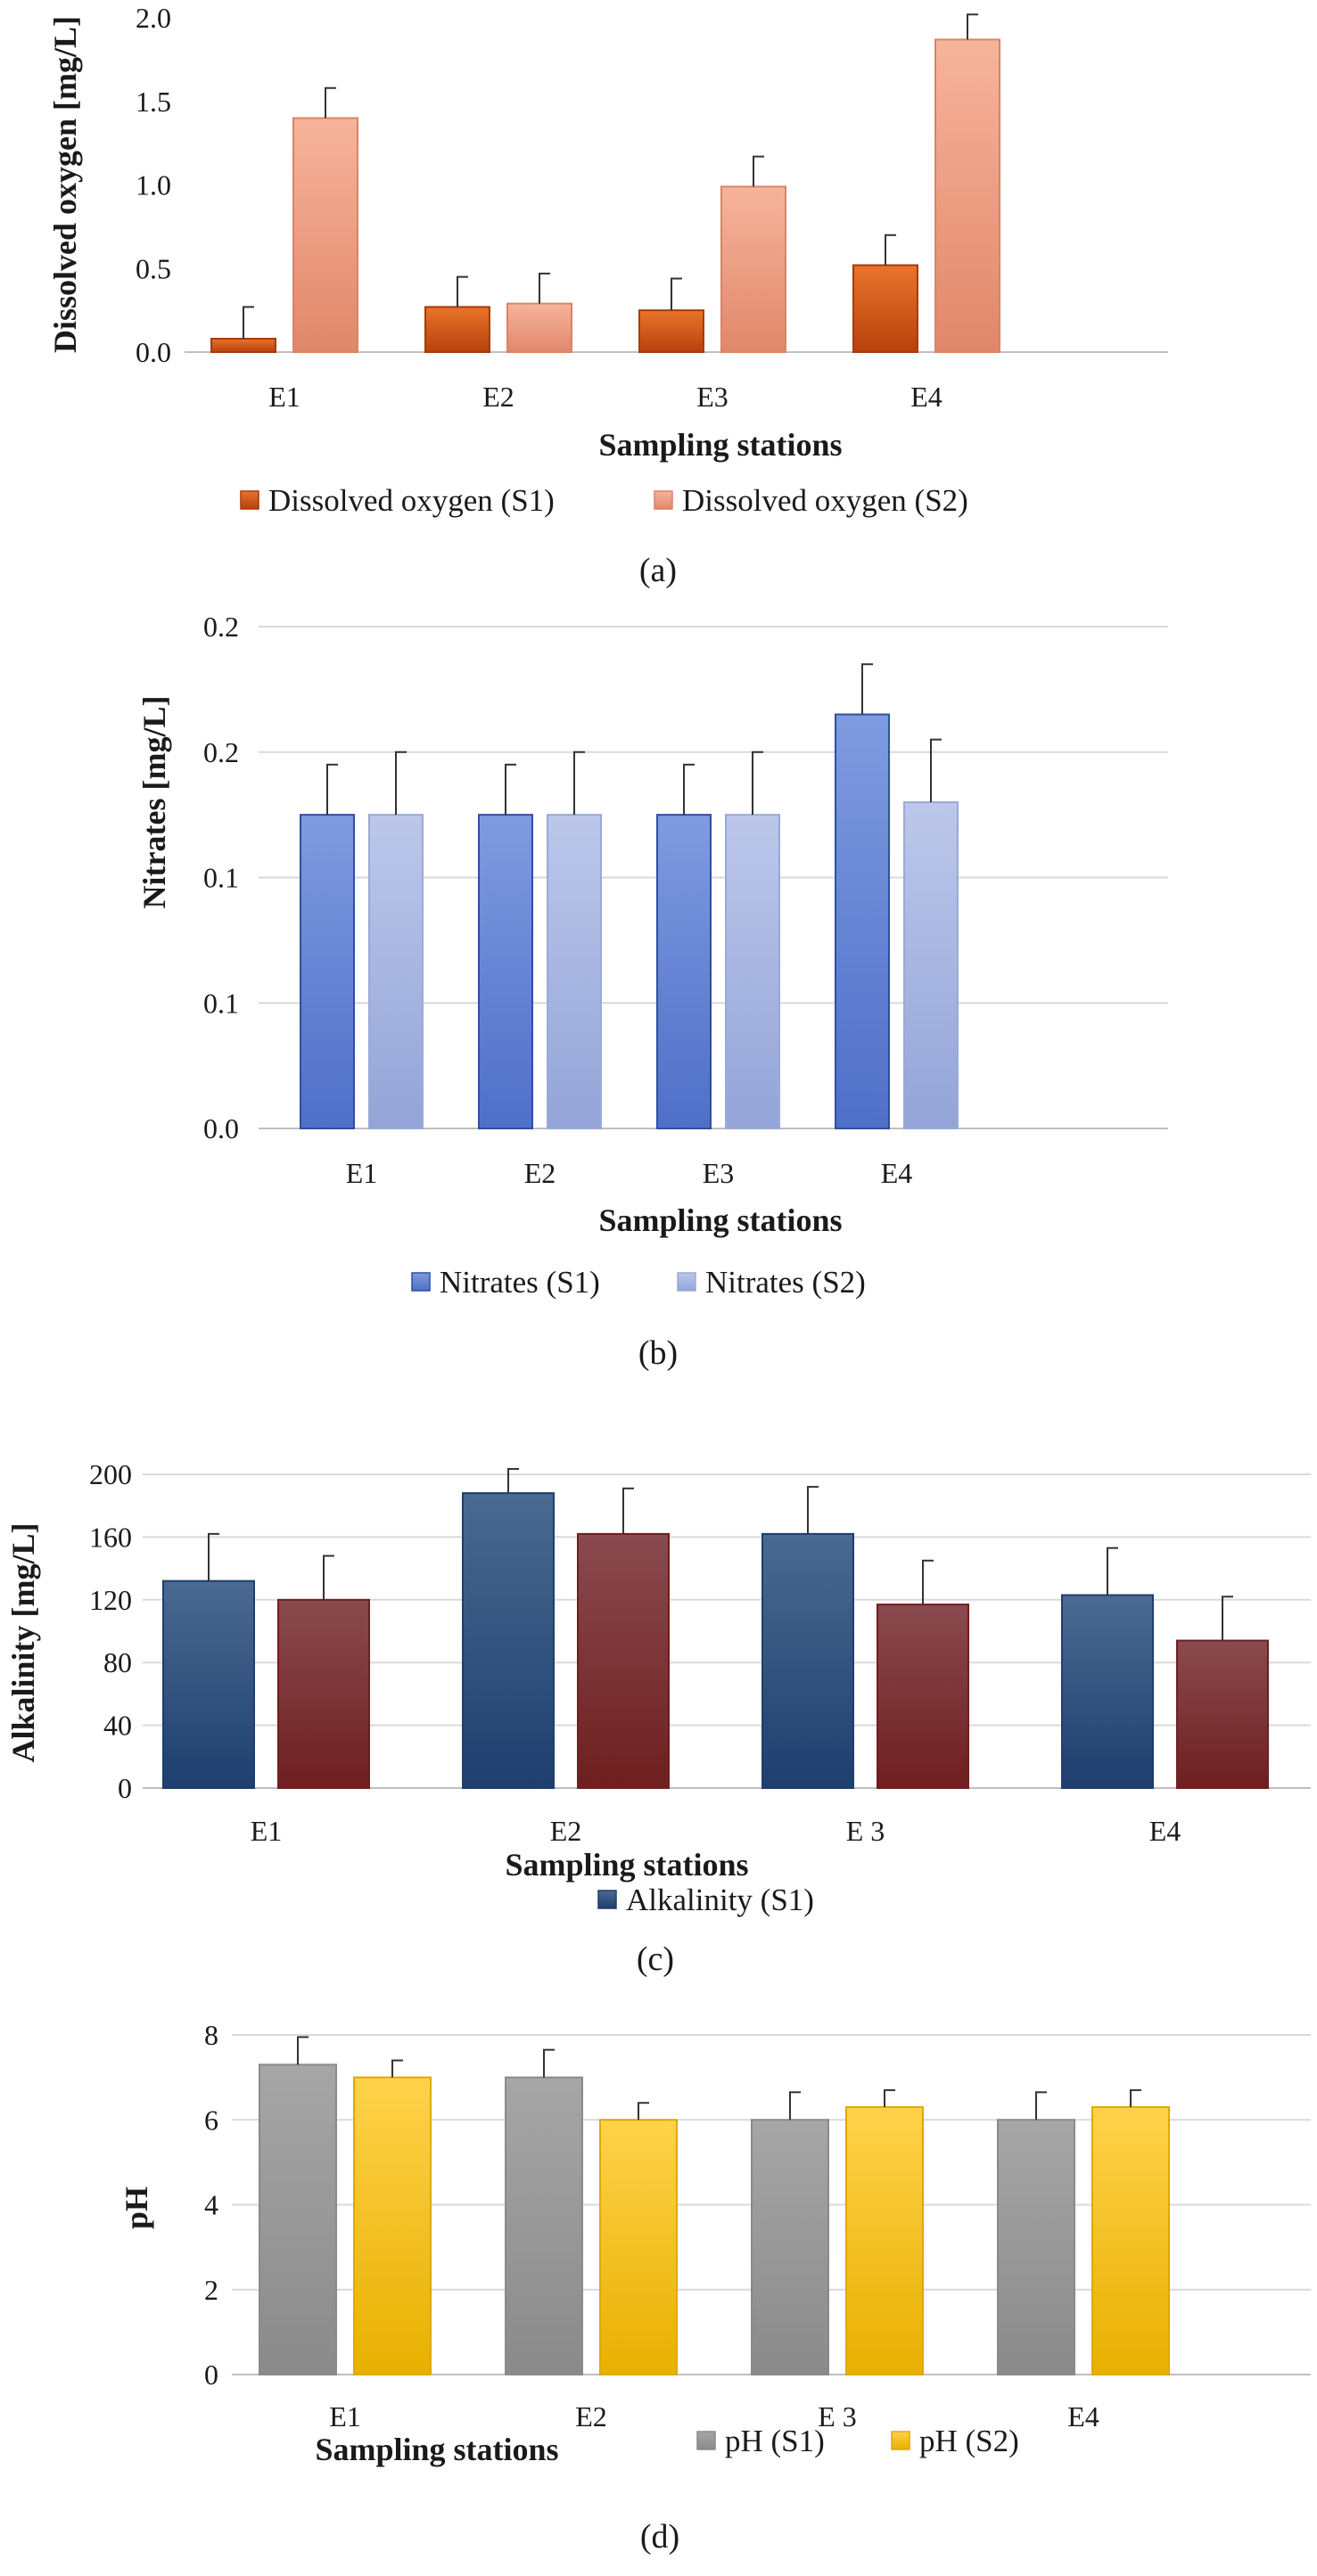 This screenshot has height=2576, width=1317. Describe the element at coordinates (658, 570) in the screenshot. I see `panel-caption: (a)` at that location.